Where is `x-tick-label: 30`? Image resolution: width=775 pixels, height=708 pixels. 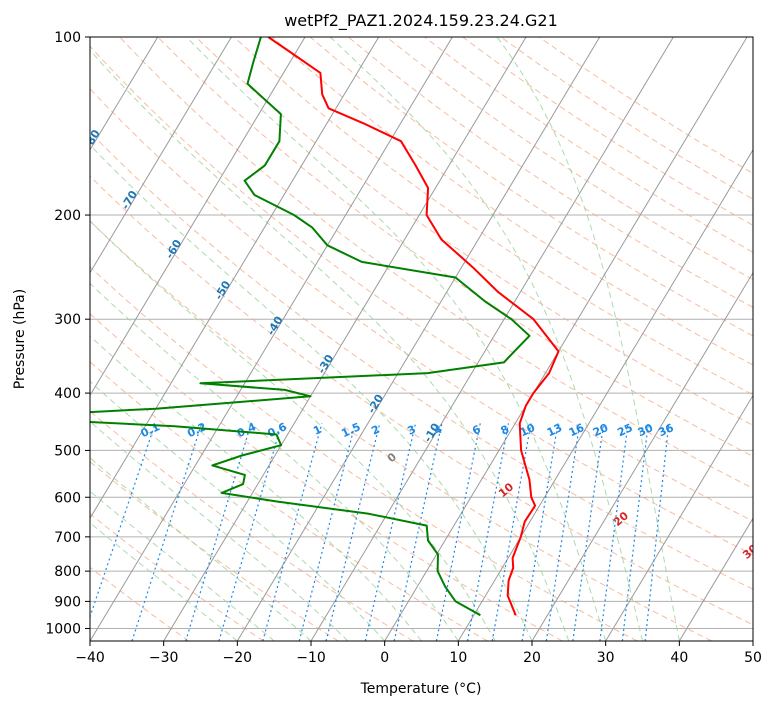 x-tick-label: 30 is located at coordinates (606, 658).